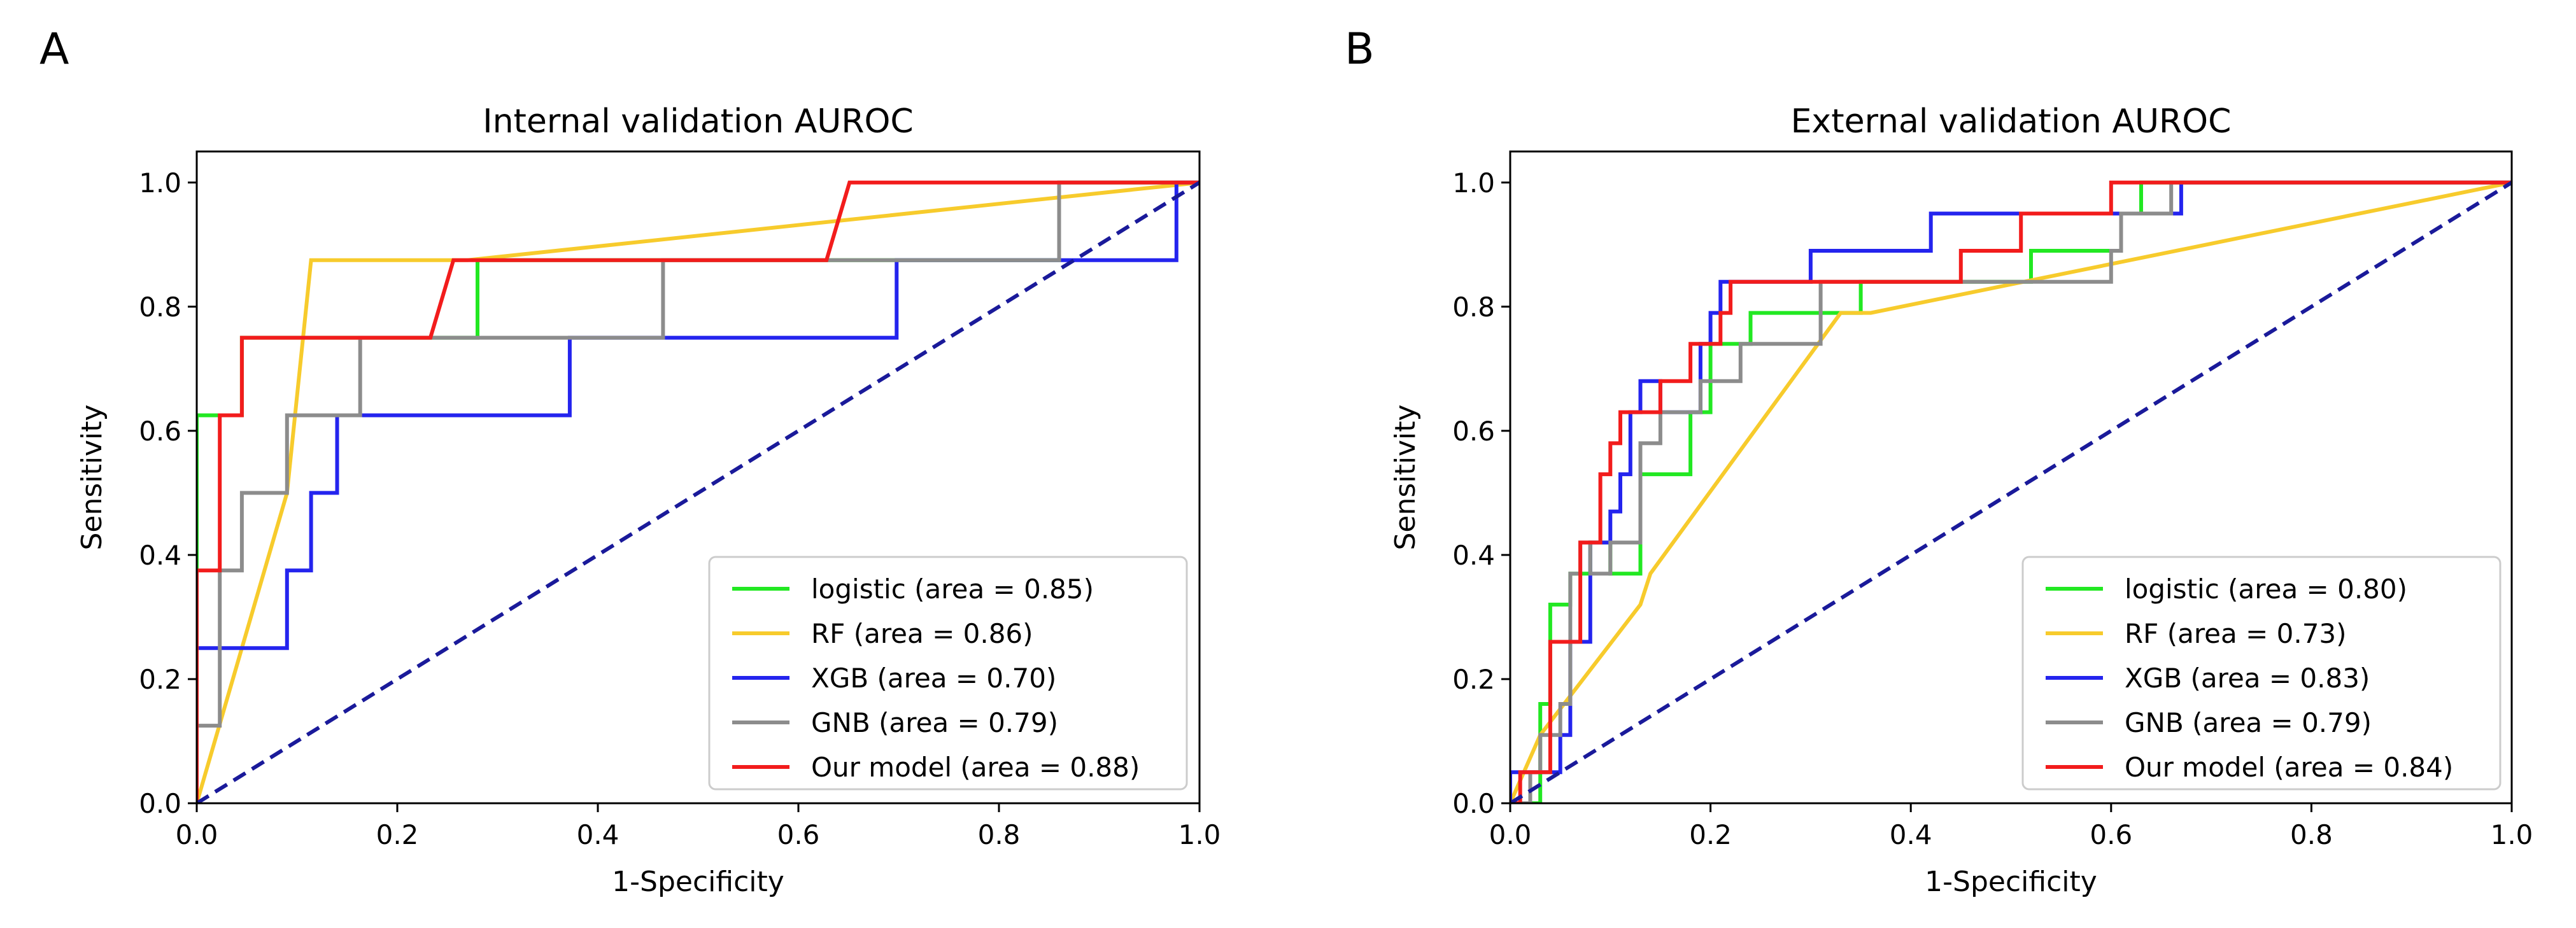  What do you see at coordinates (933, 678) in the screenshot?
I see `legend-label: XGB (area = 0.70)` at bounding box center [933, 678].